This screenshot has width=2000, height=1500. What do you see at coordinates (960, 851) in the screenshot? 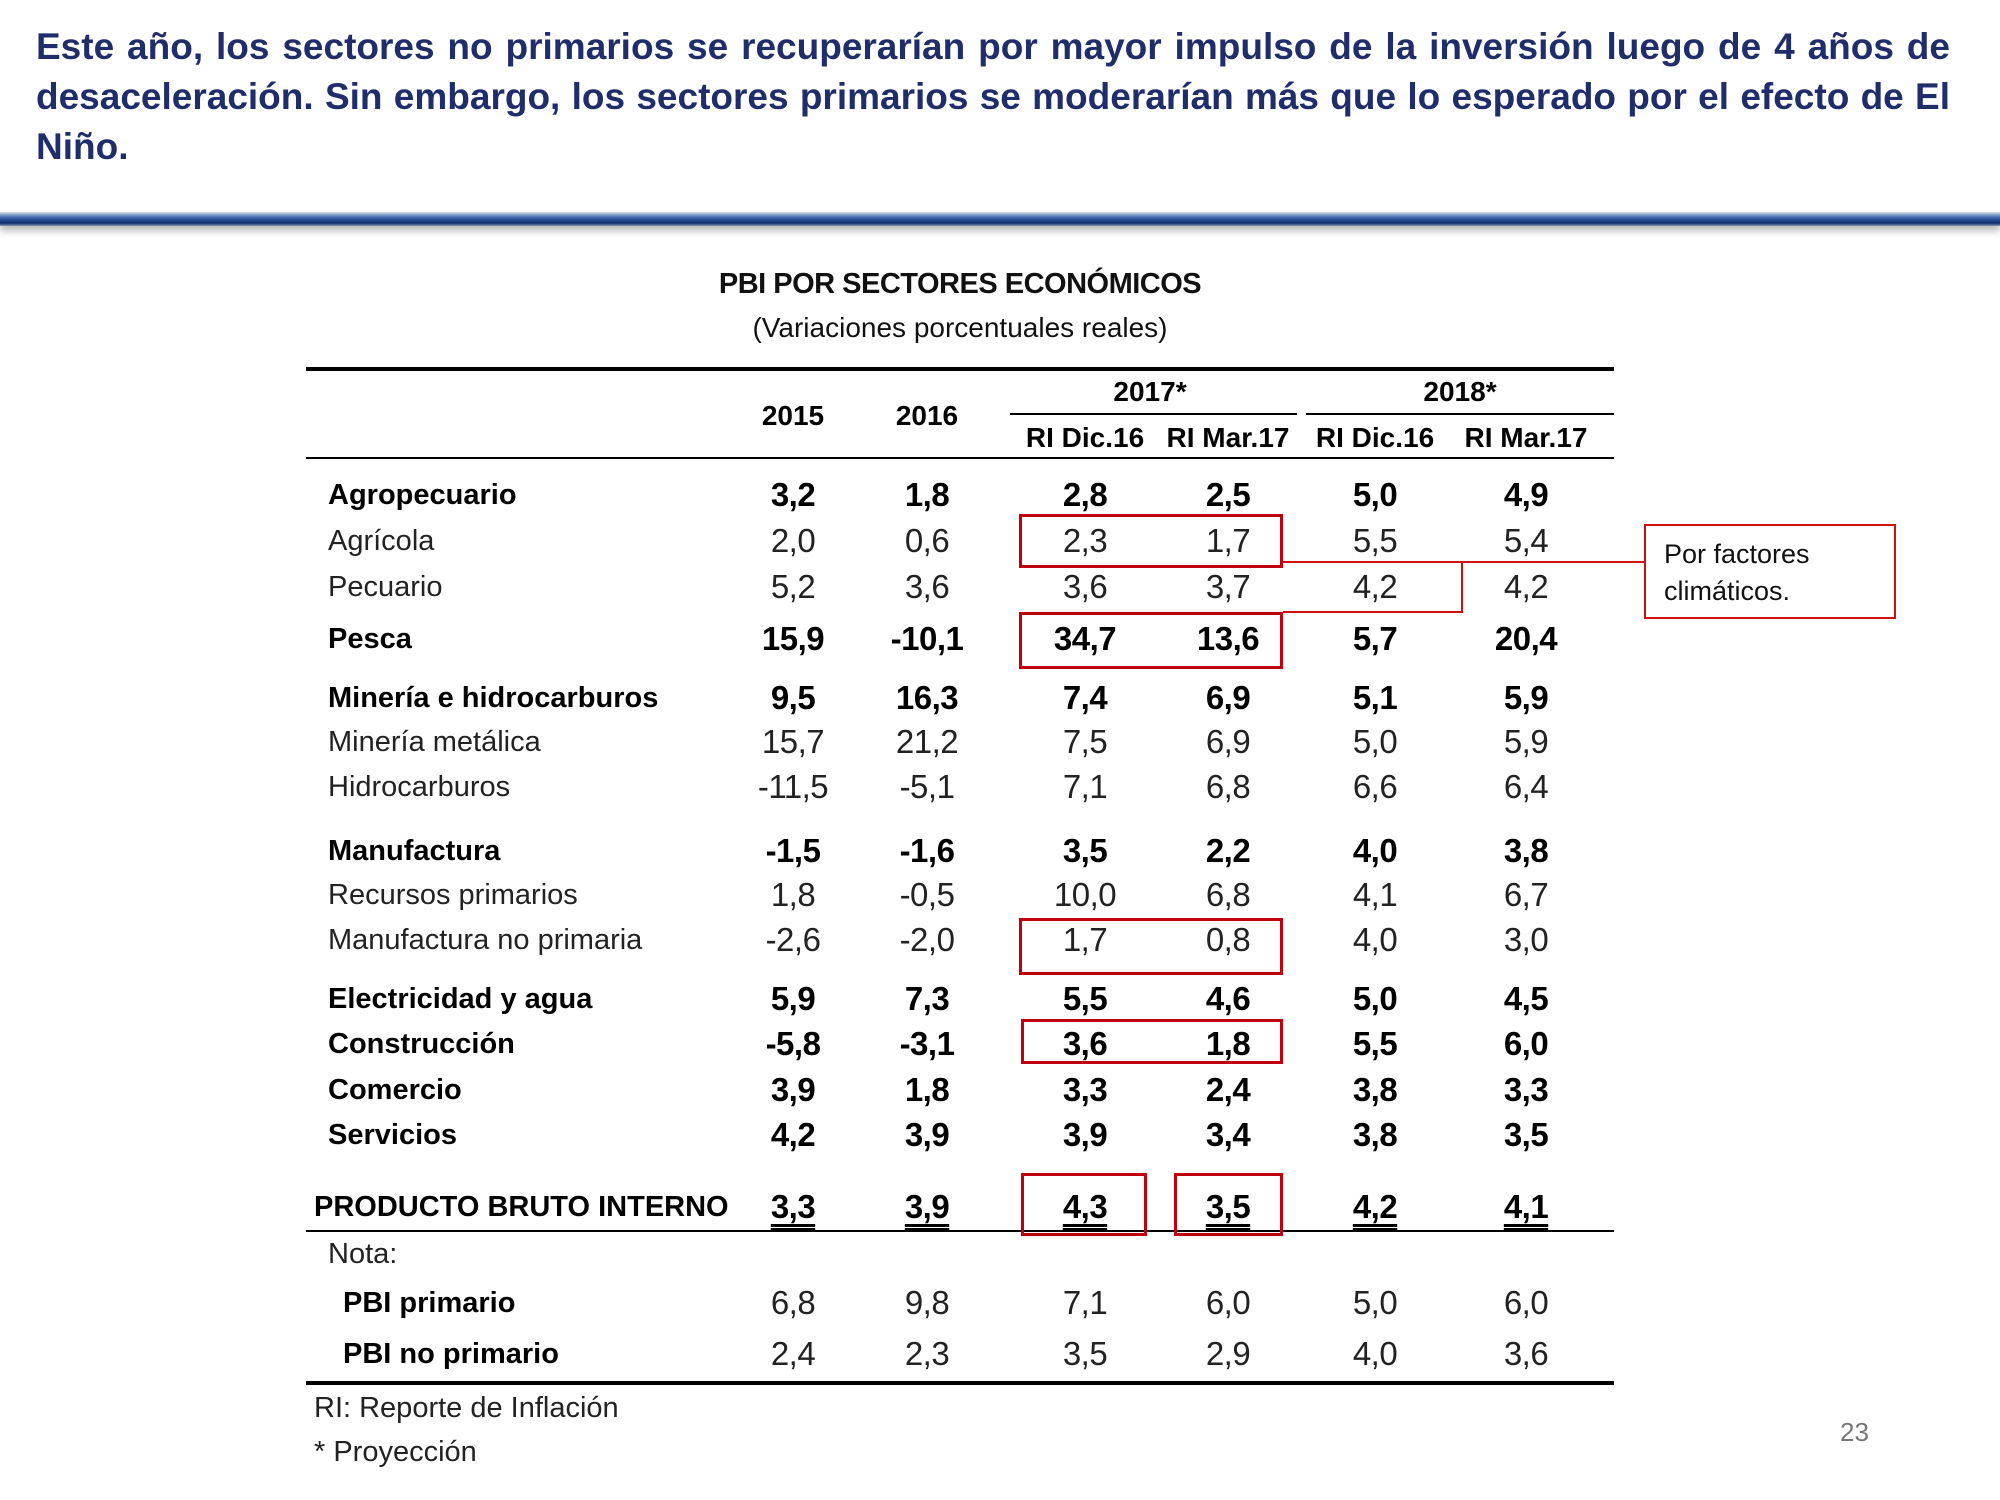
I see `table-row: Manufactura -1,5 -1,6 3,5 2,2 4,0 3,8` at bounding box center [960, 851].